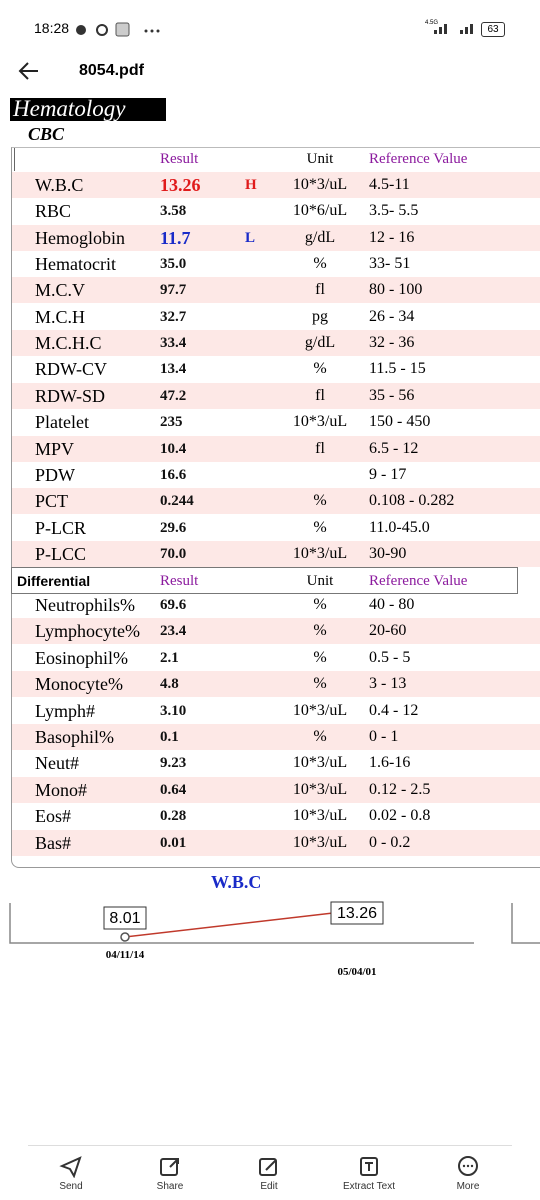  Describe the element at coordinates (276, 422) in the screenshot. I see `table-row: Platelet 235 10*3/uL 150 - 450` at that location.